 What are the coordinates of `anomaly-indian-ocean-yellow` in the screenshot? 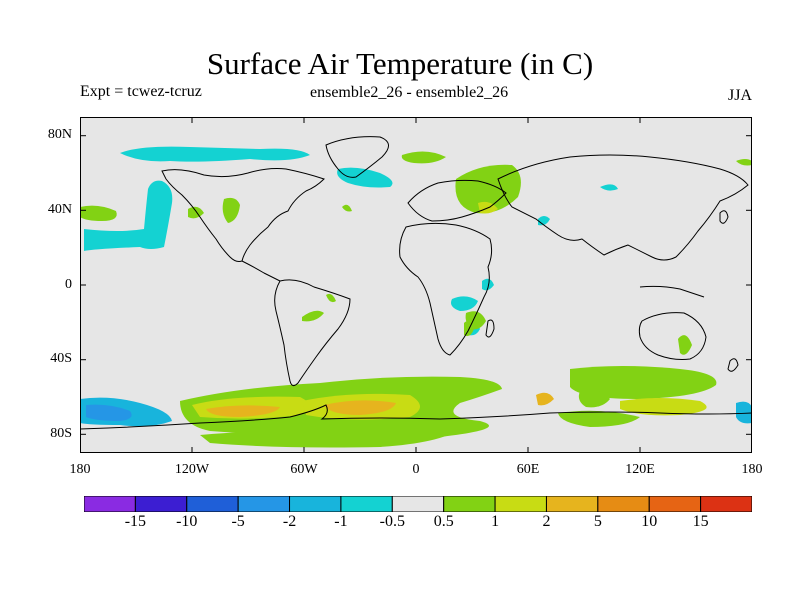 It's located at (663, 407).